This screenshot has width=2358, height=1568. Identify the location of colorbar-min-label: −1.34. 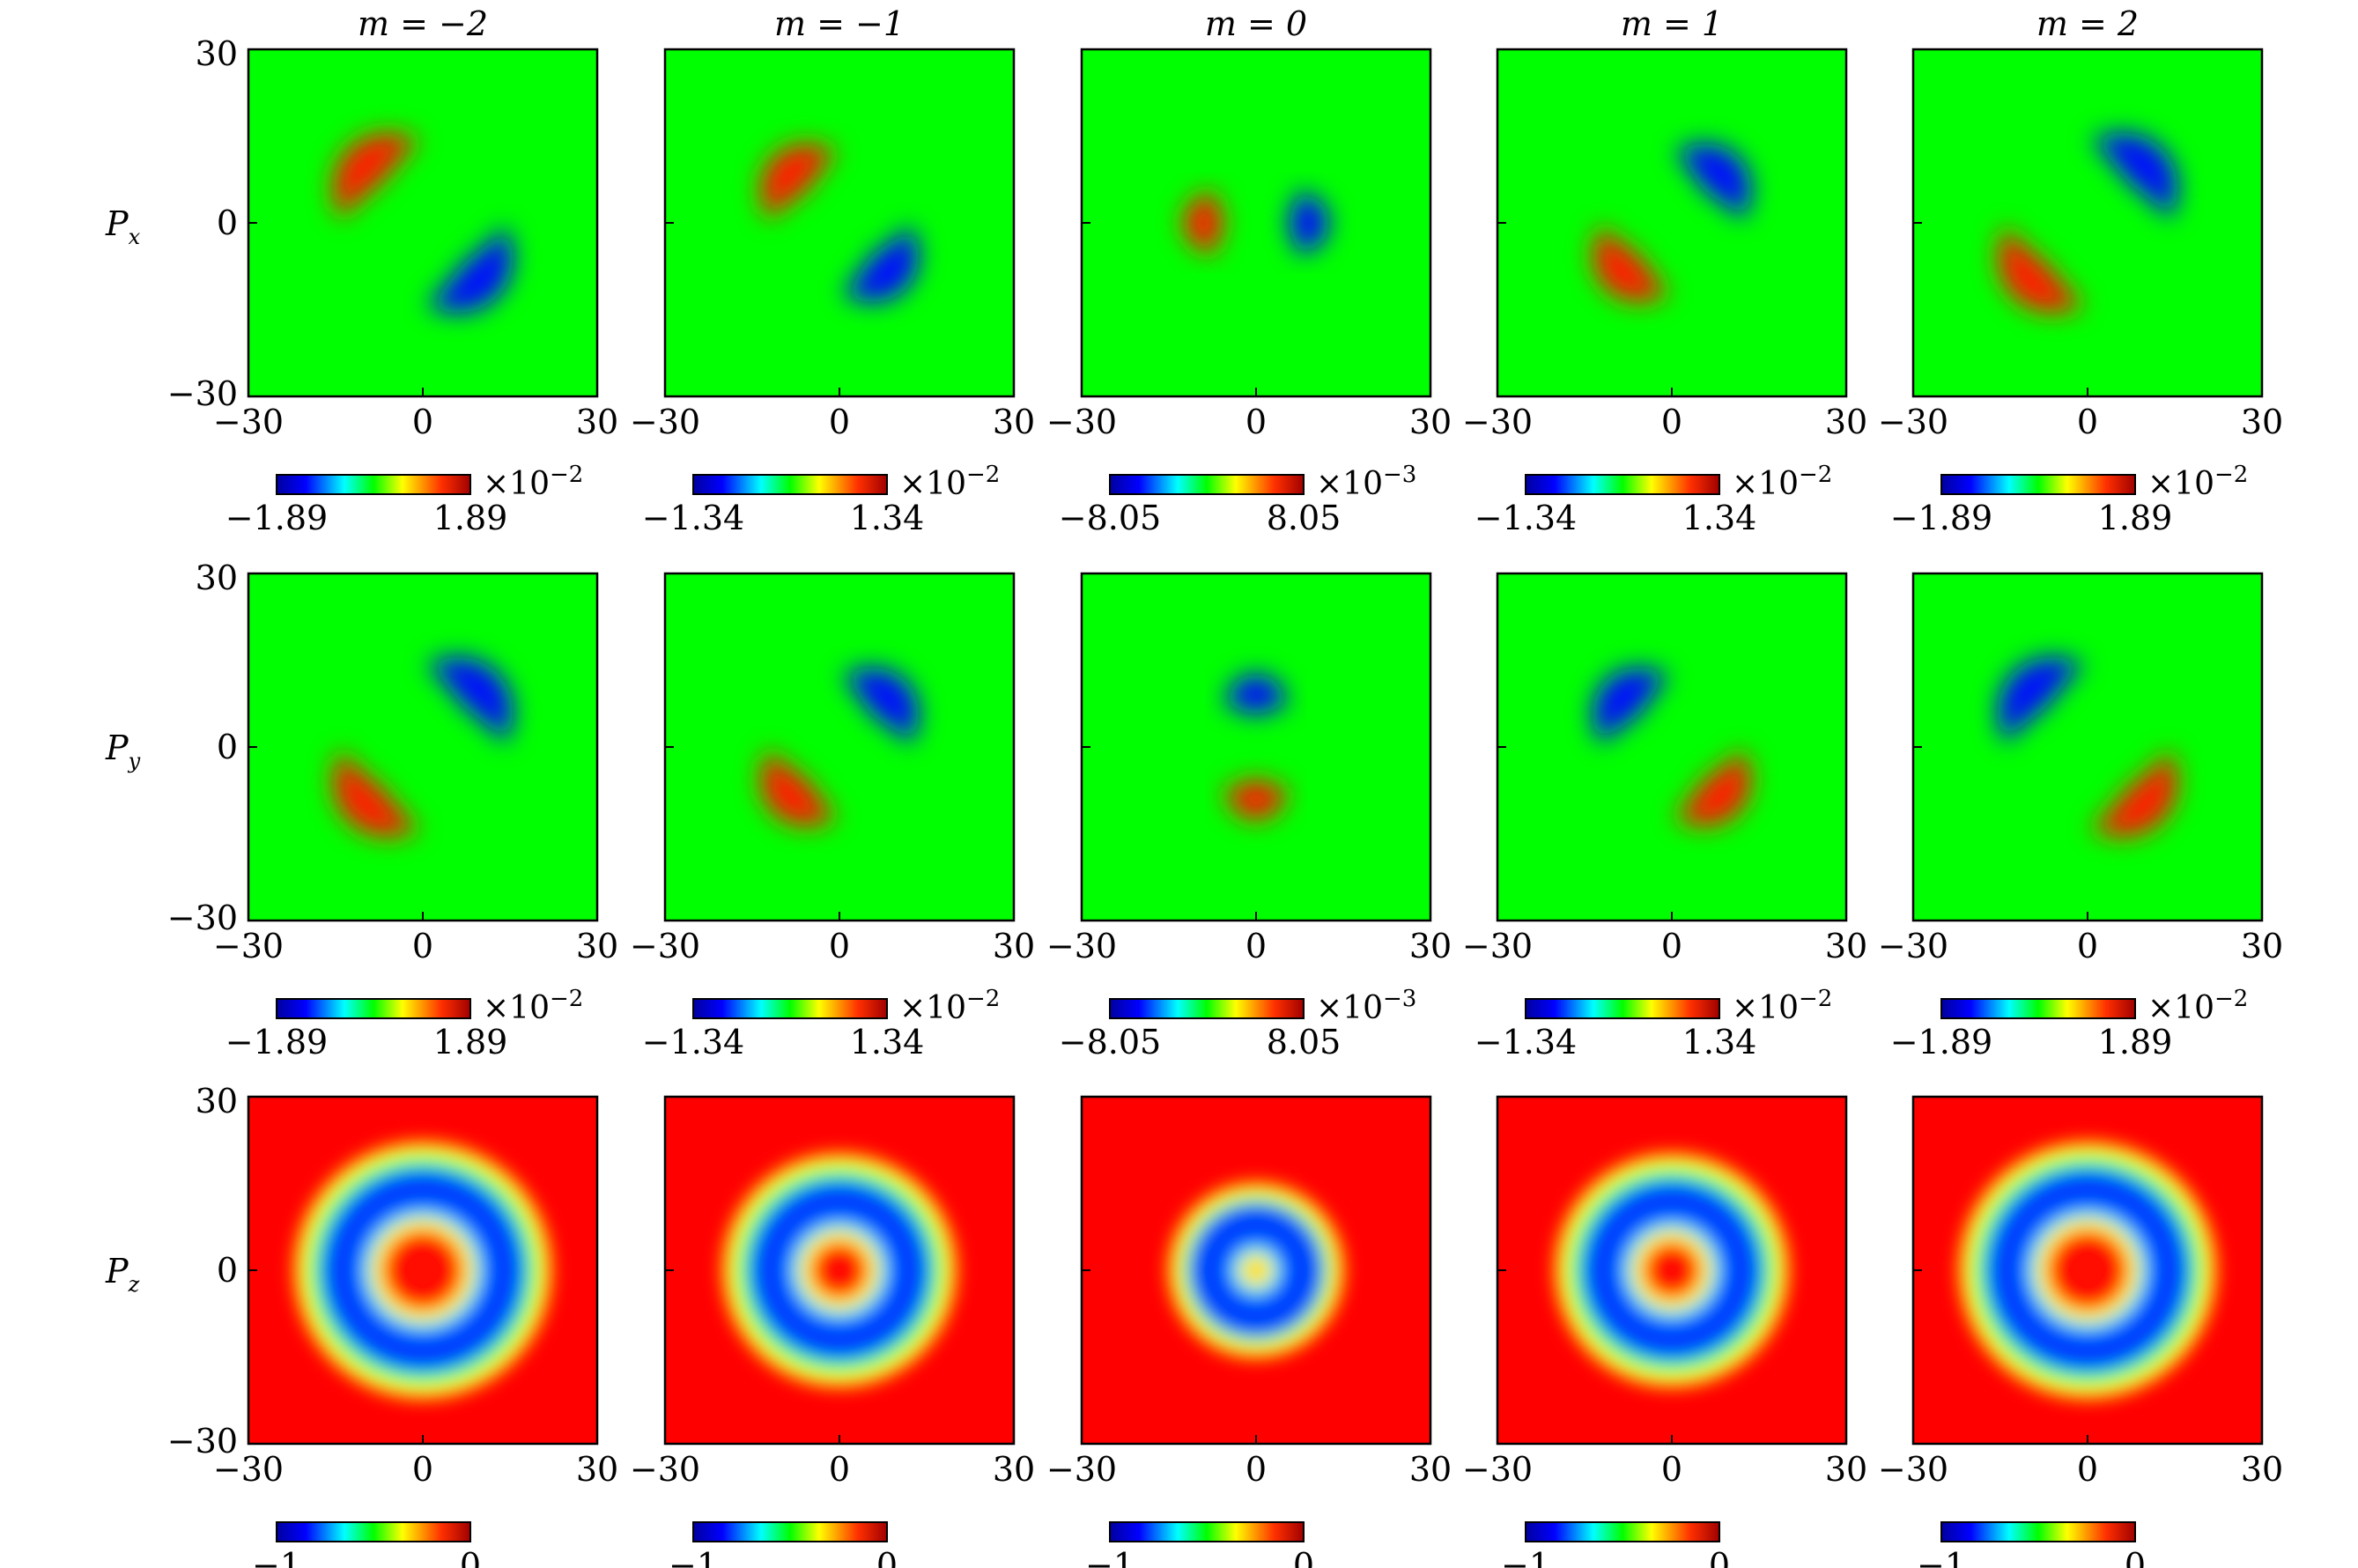
(693, 518).